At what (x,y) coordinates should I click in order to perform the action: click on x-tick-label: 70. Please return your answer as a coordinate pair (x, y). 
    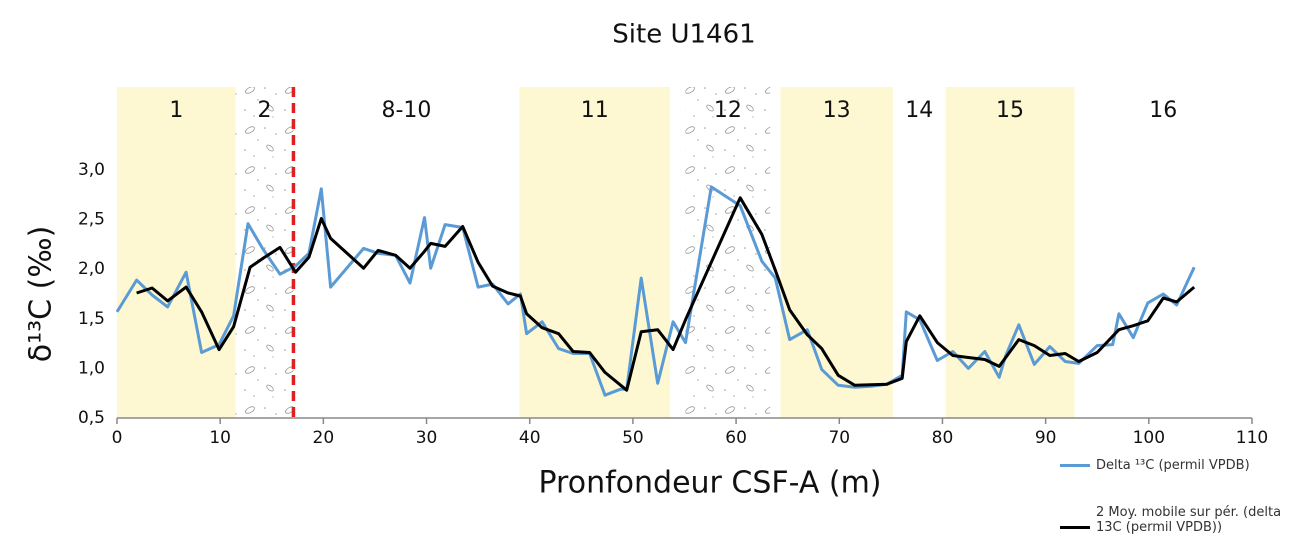
    Looking at the image, I should click on (839, 438).